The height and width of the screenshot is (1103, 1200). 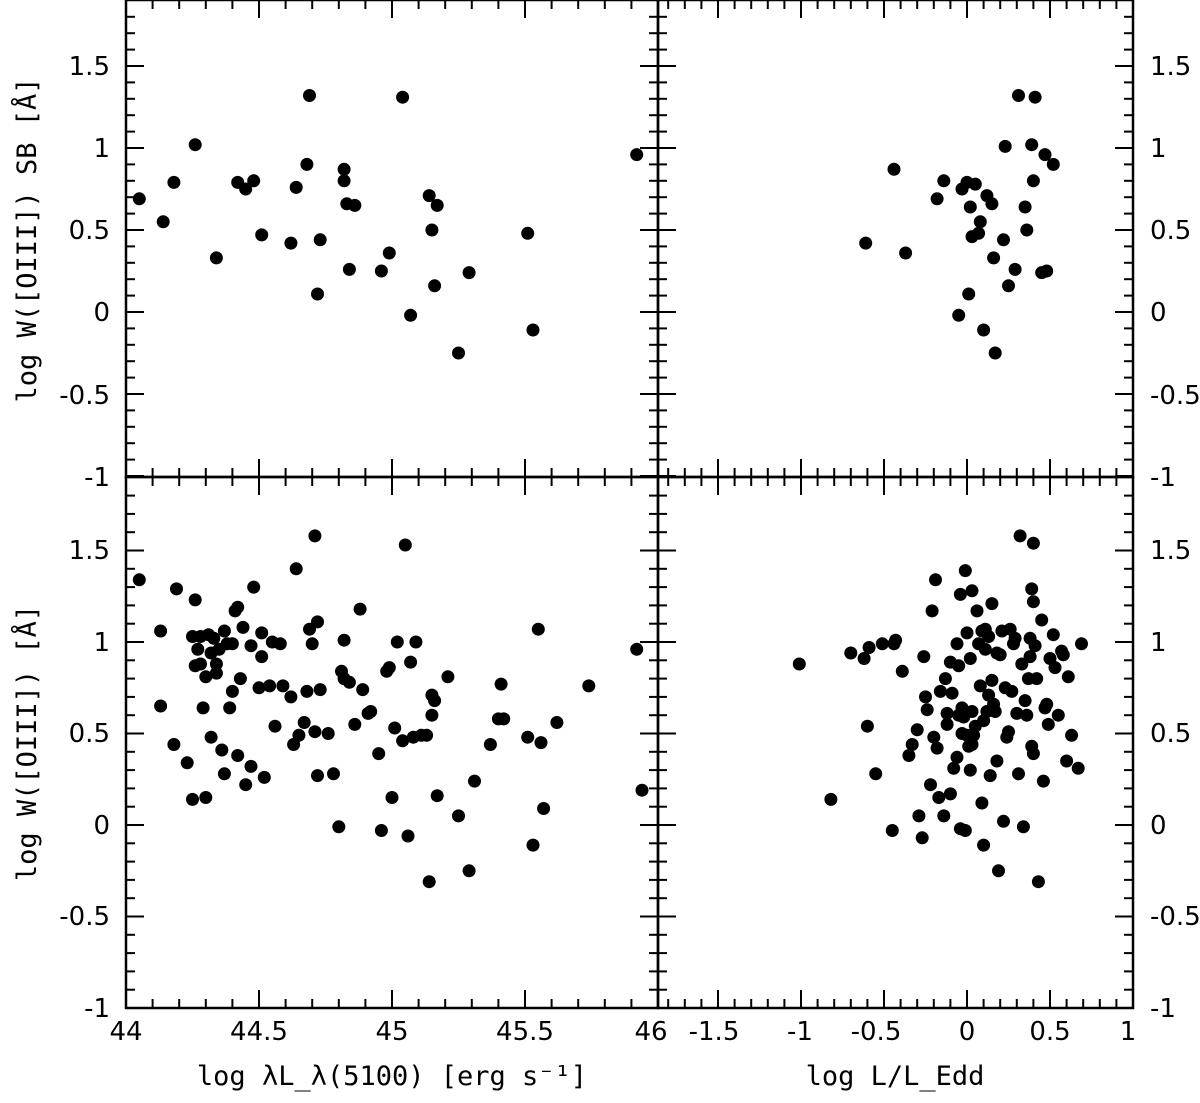 I want to click on ytick-label-bottom-right: 0, so click(x=1158, y=826).